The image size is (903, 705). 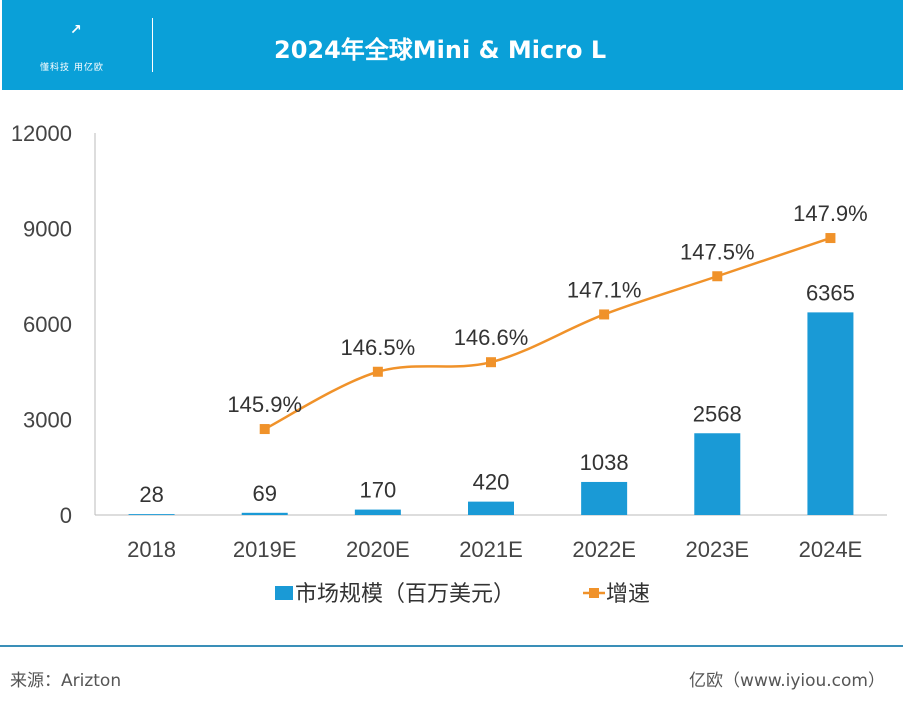 What do you see at coordinates (41, 133) in the screenshot?
I see `y-tick-label: 12000` at bounding box center [41, 133].